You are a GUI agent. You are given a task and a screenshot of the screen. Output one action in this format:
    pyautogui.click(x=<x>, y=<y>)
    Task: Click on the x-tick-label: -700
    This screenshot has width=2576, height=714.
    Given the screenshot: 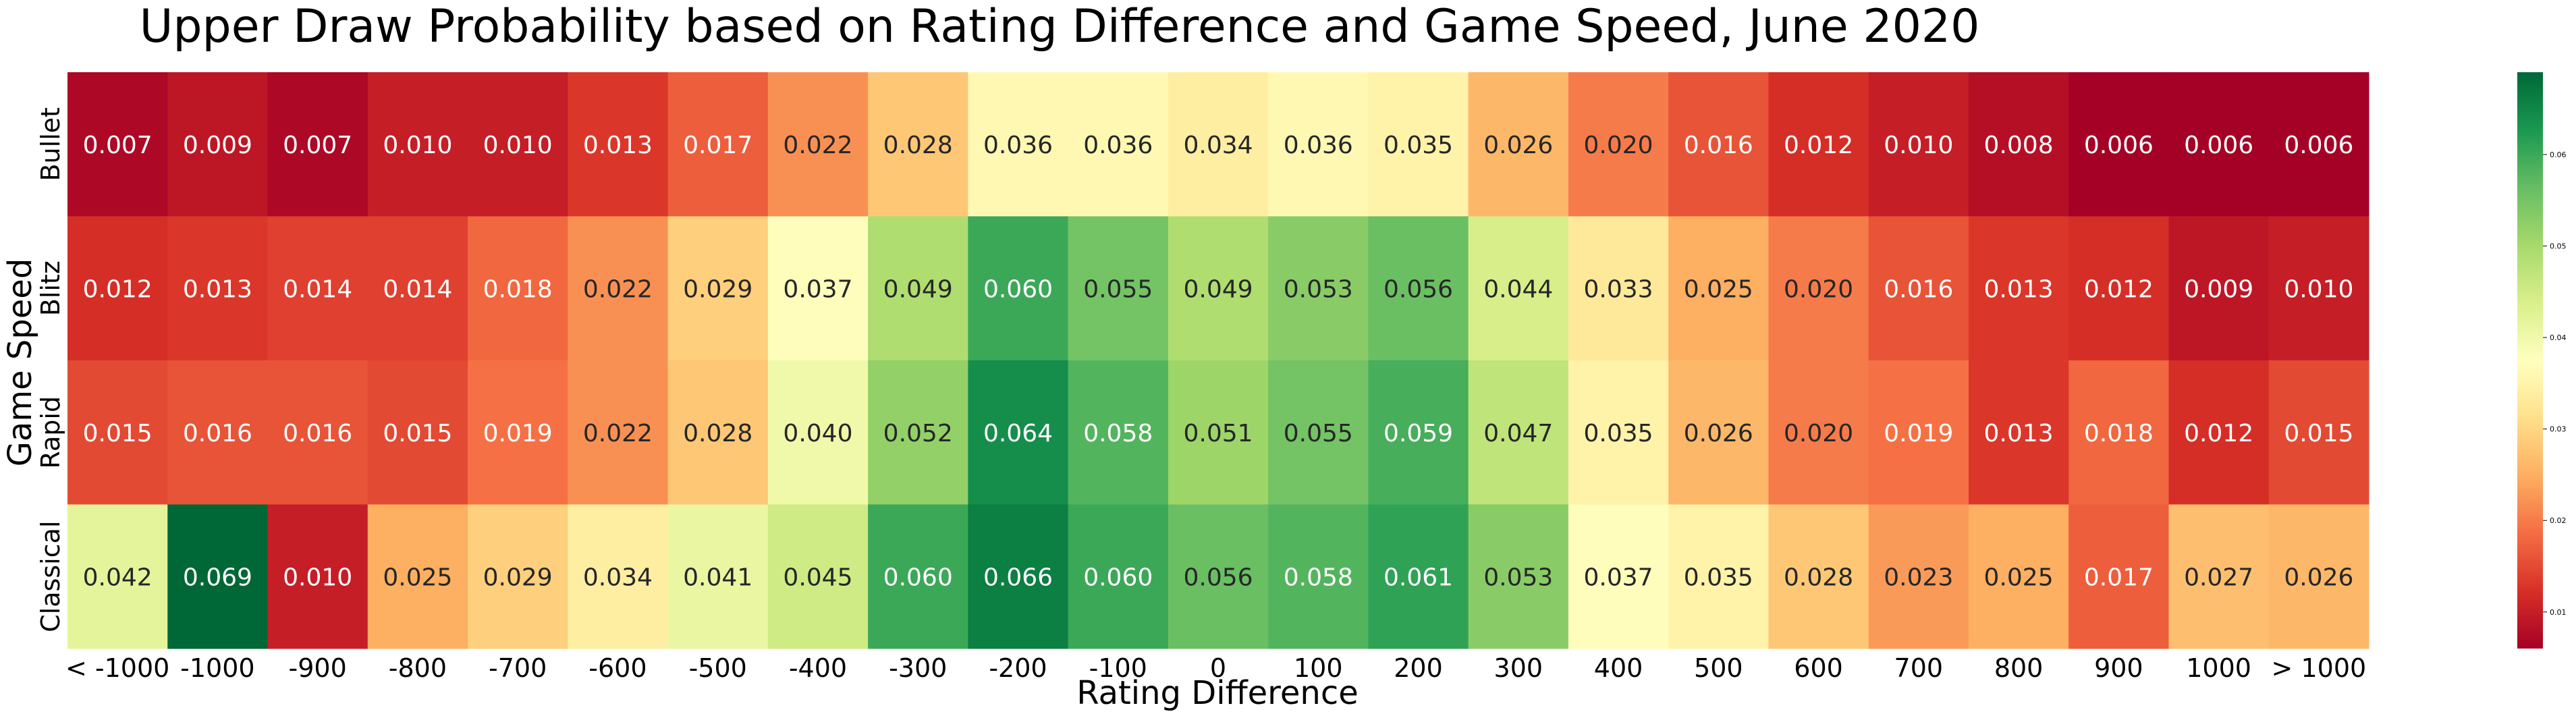 What is the action you would take?
    pyautogui.click(x=518, y=668)
    